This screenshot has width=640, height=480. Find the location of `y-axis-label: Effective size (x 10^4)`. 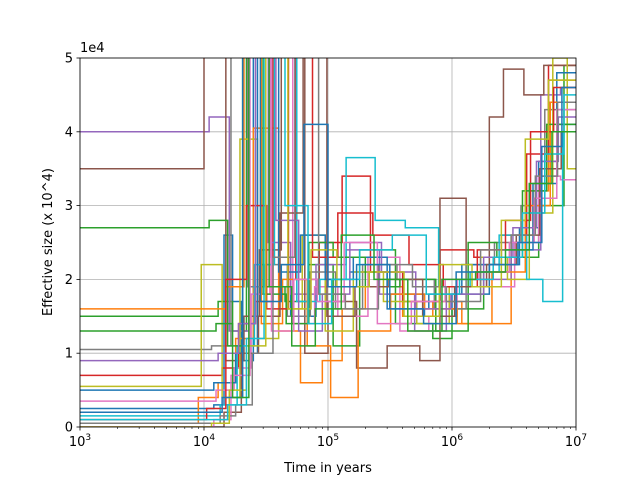

y-axis-label: Effective size (x 10^4) is located at coordinates (48, 242).